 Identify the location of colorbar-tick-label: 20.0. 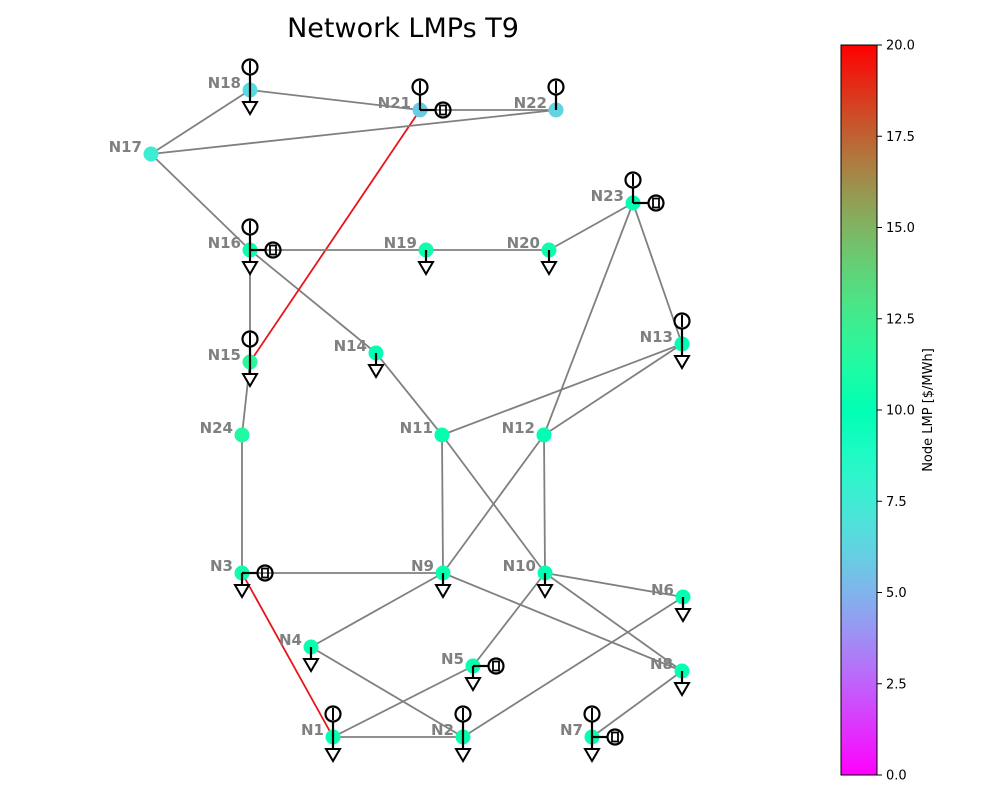
(900, 46).